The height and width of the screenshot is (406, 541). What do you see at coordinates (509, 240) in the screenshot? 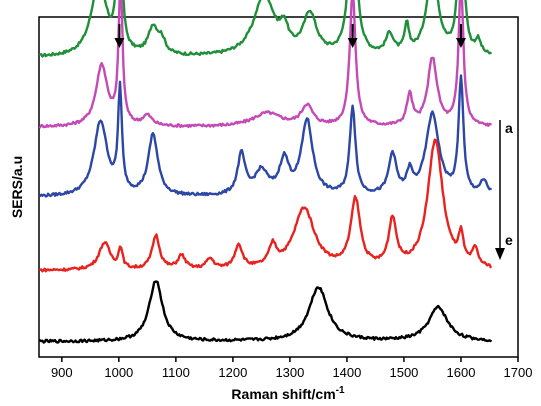
I see `series-order-label-bottom: e` at bounding box center [509, 240].